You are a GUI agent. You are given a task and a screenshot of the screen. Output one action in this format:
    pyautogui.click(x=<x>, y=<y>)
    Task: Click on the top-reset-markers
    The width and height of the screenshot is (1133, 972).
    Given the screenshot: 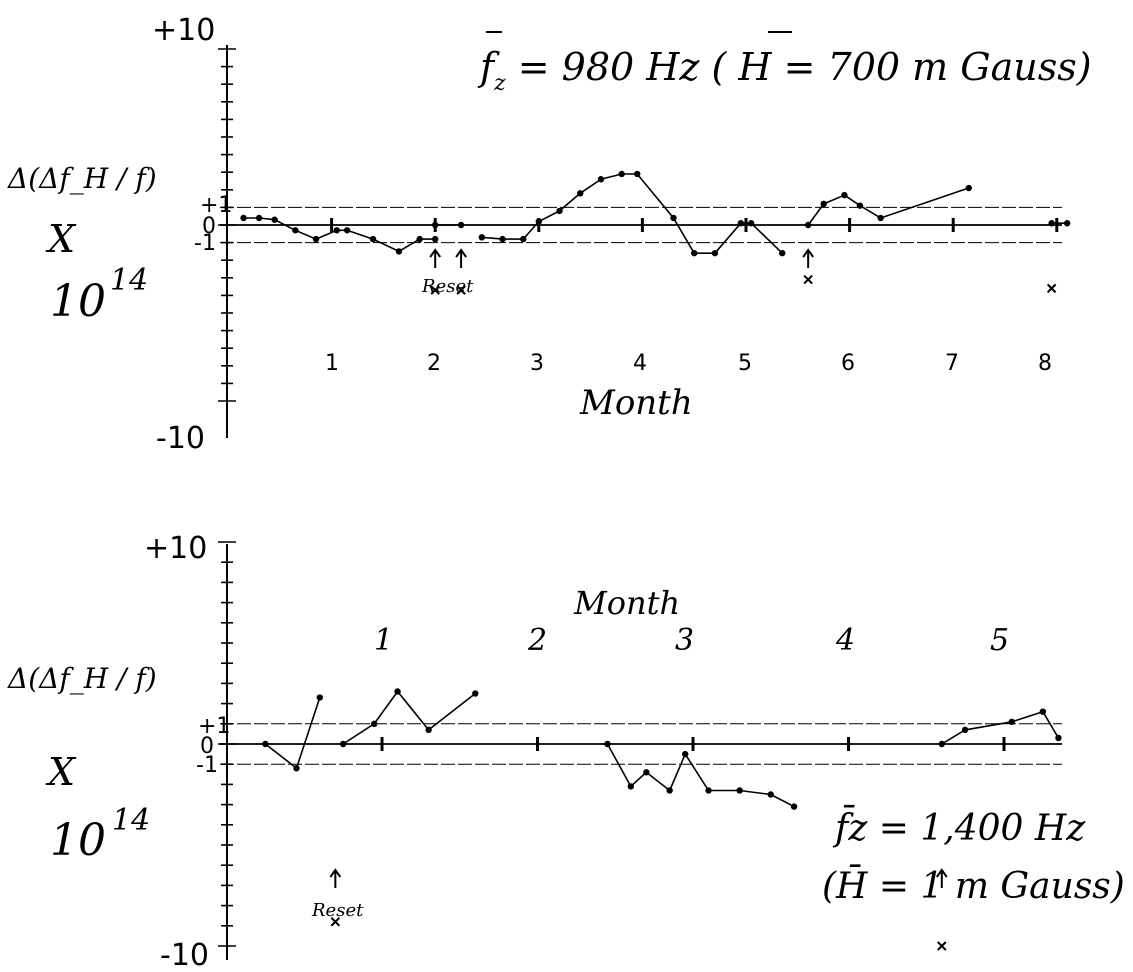 What is the action you would take?
    pyautogui.click(x=743, y=271)
    